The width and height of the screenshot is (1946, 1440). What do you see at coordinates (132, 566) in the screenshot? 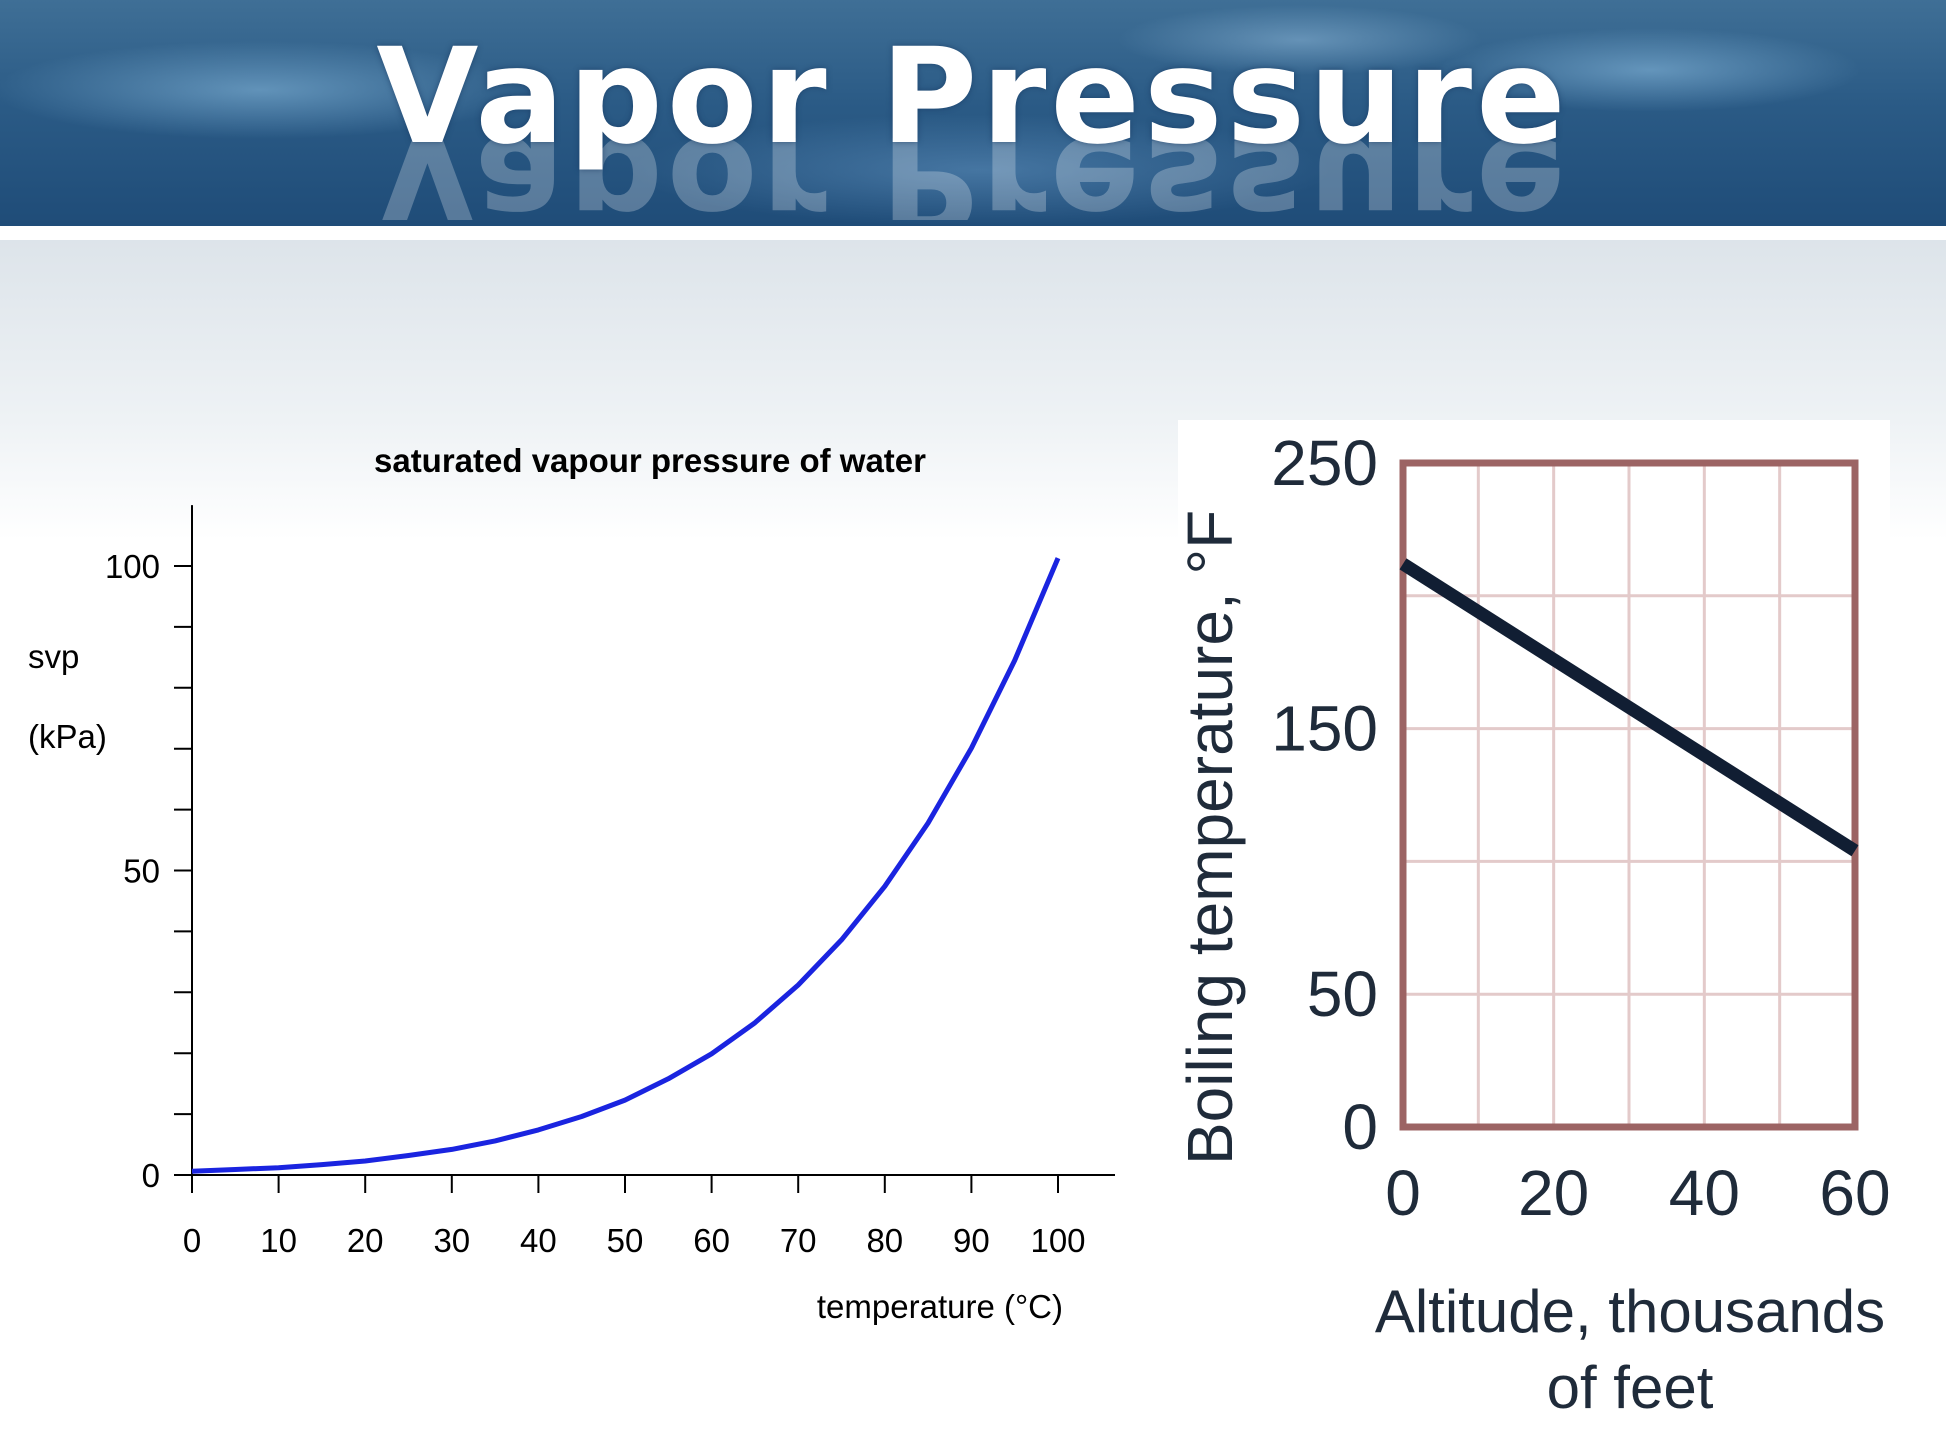
I see `chart1-y-tick-label: 100` at bounding box center [132, 566].